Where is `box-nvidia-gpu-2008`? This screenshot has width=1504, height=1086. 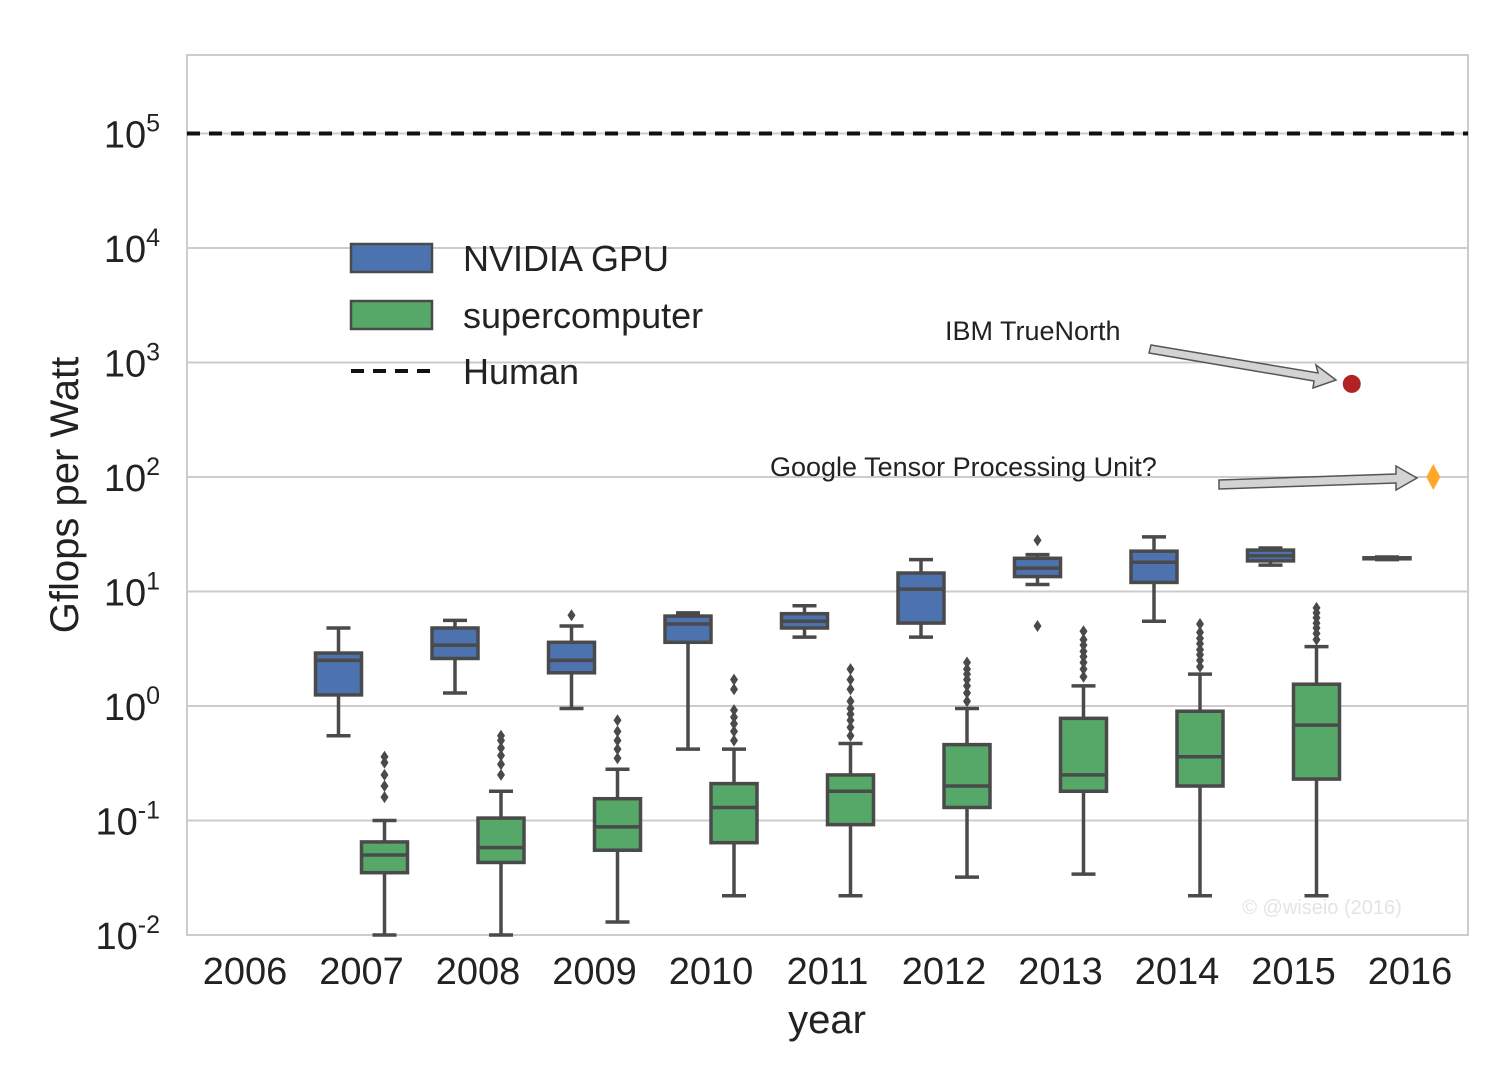 box-nvidia-gpu-2008 is located at coordinates (455, 656).